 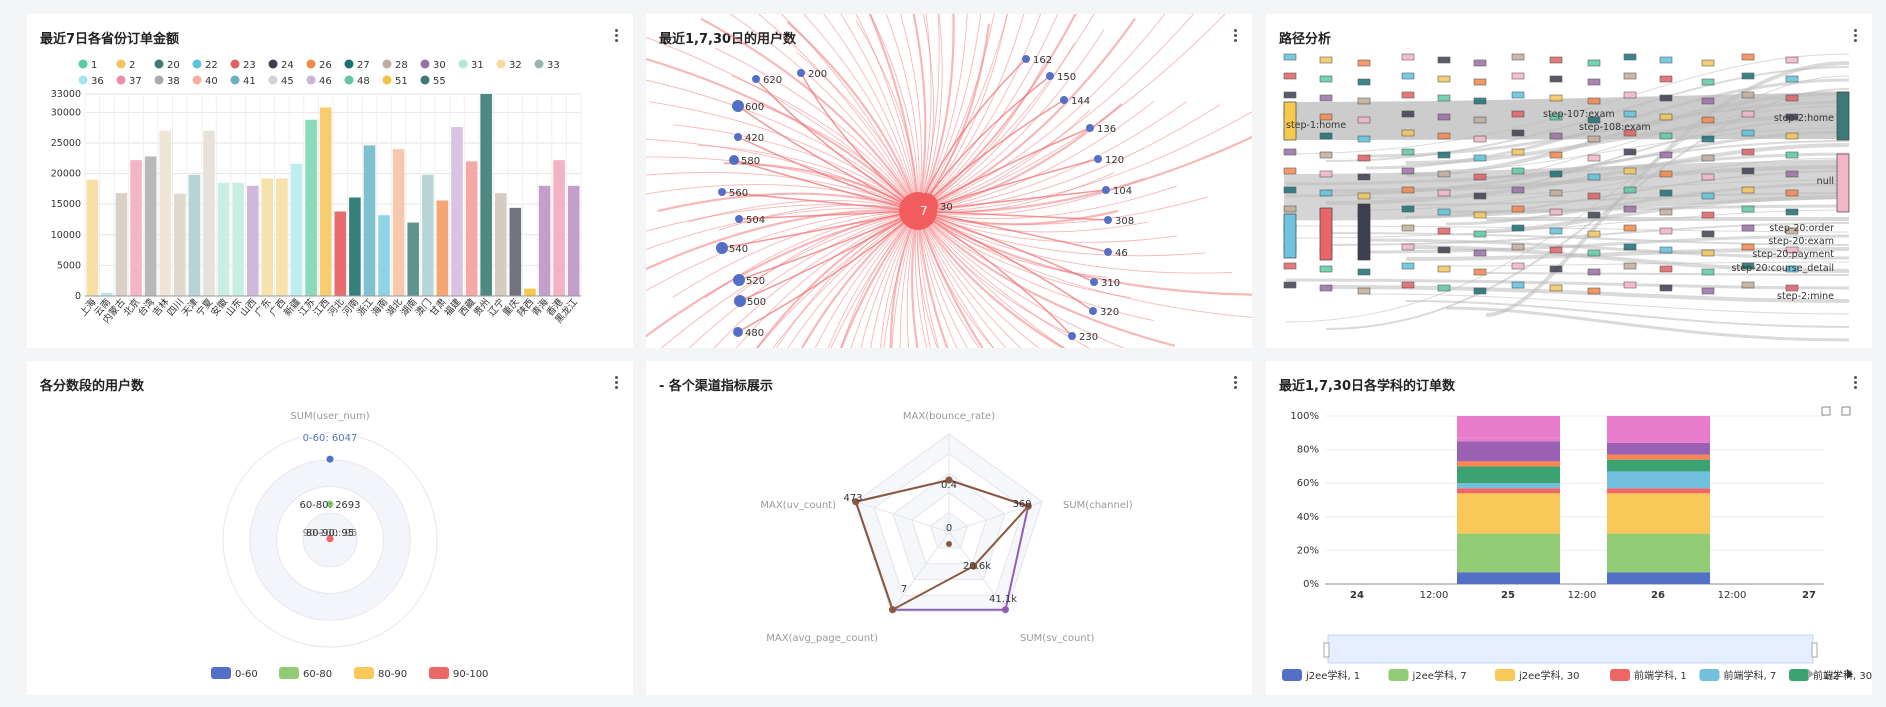 I want to click on legend-label: 31, so click(x=477, y=65).